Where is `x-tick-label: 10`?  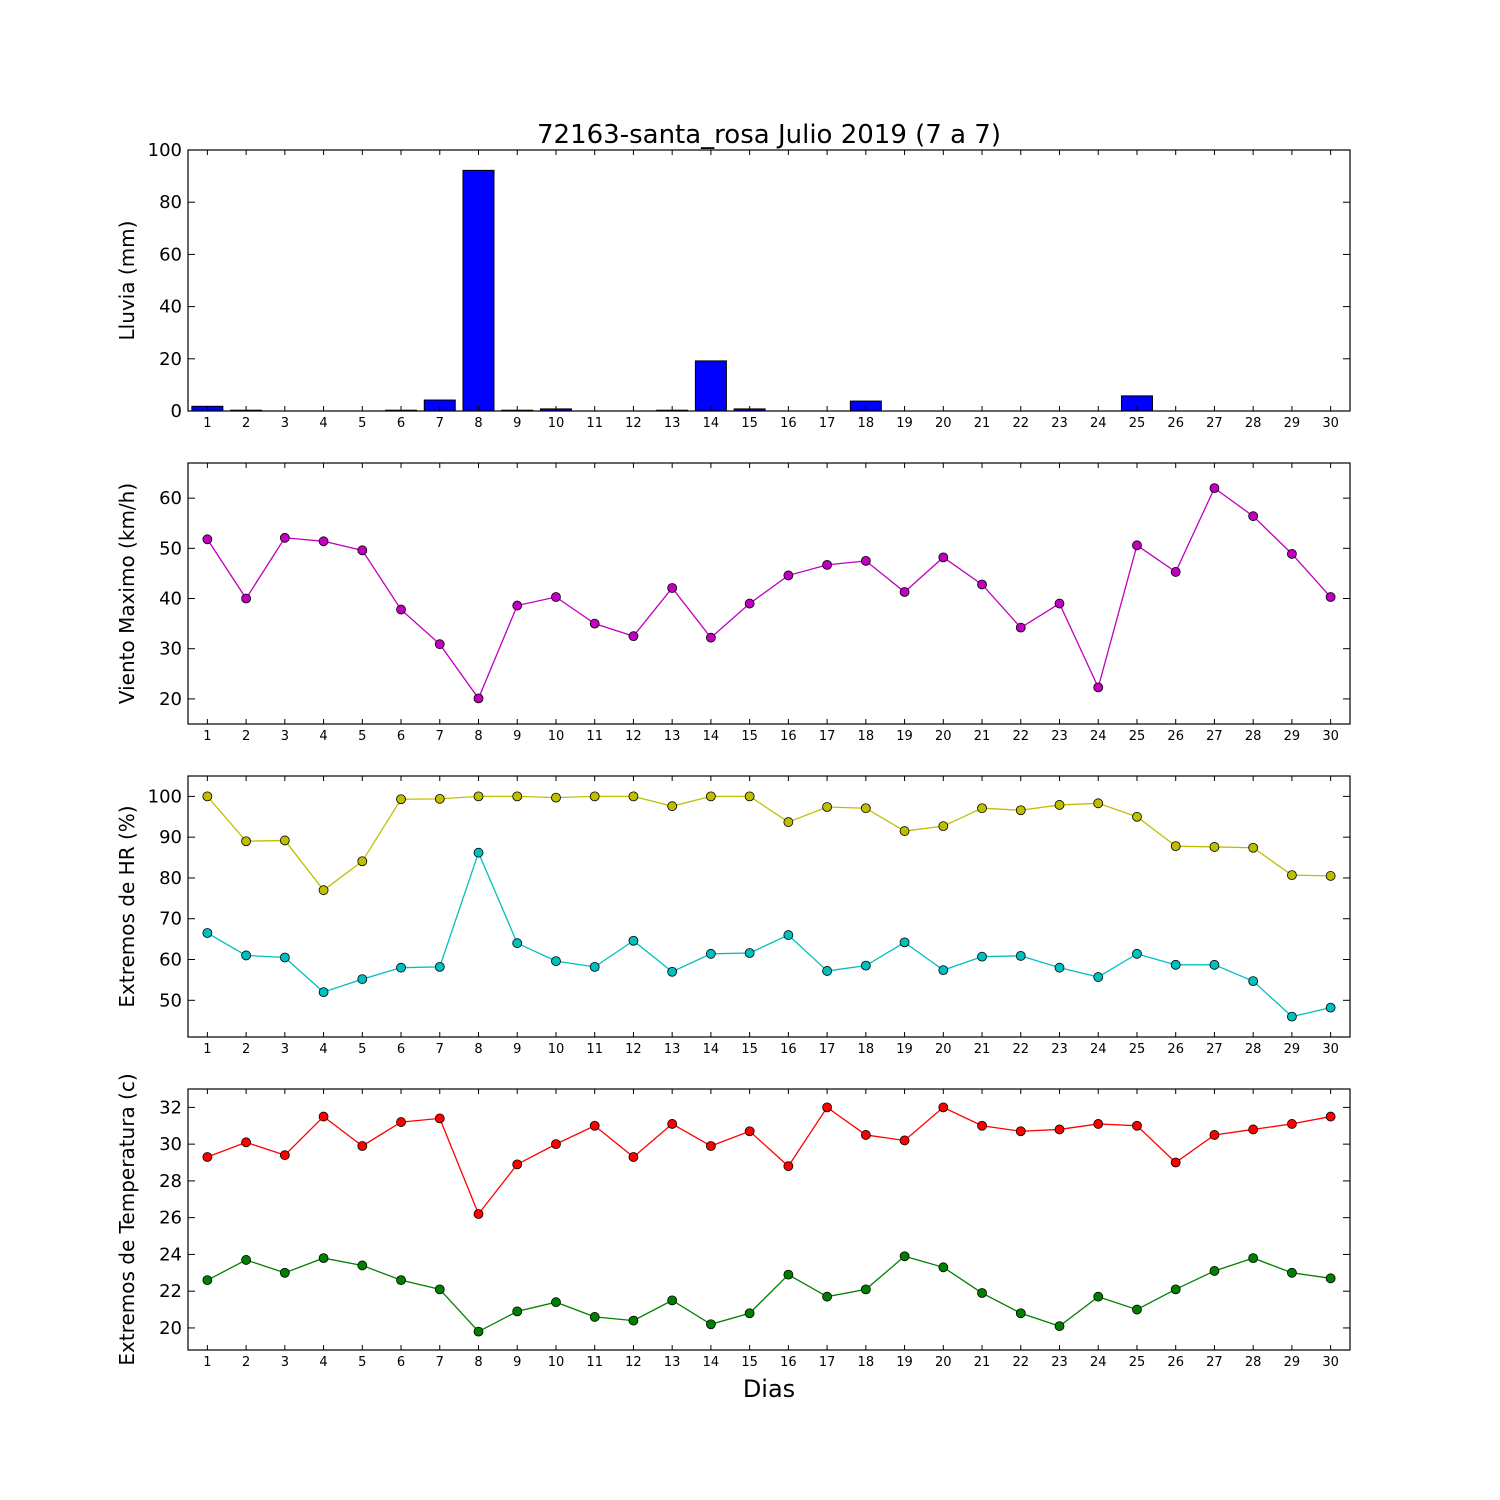 x-tick-label: 10 is located at coordinates (556, 1362).